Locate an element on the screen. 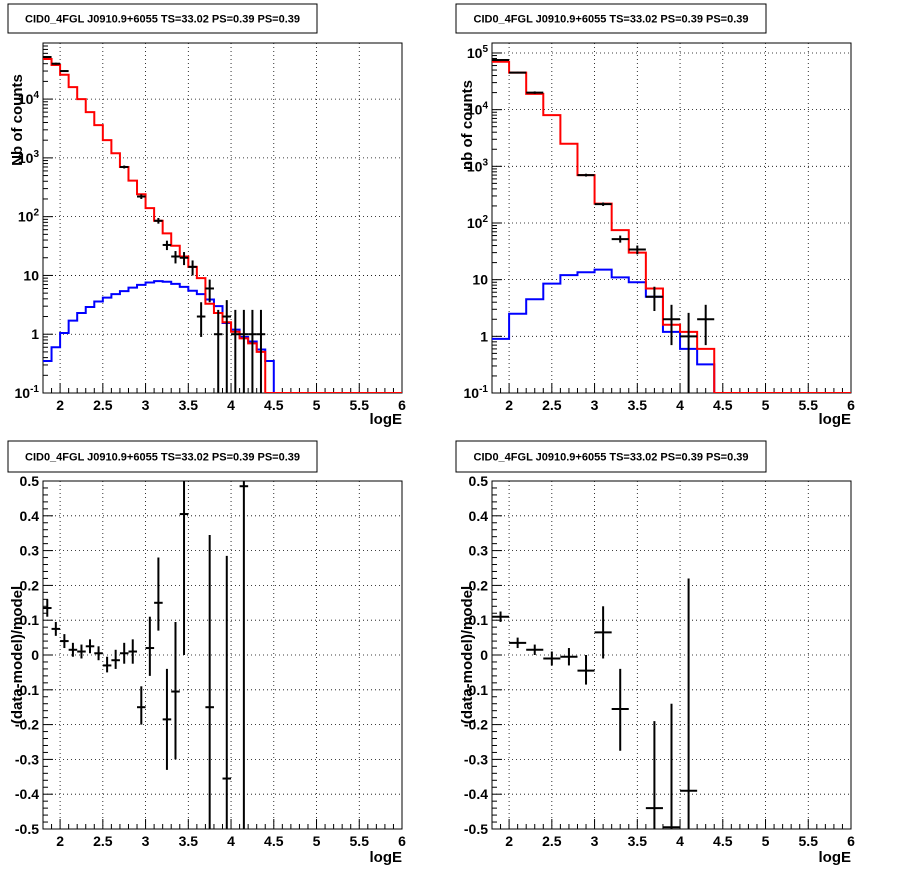  source-model-histogram is located at coordinates (222, 336).